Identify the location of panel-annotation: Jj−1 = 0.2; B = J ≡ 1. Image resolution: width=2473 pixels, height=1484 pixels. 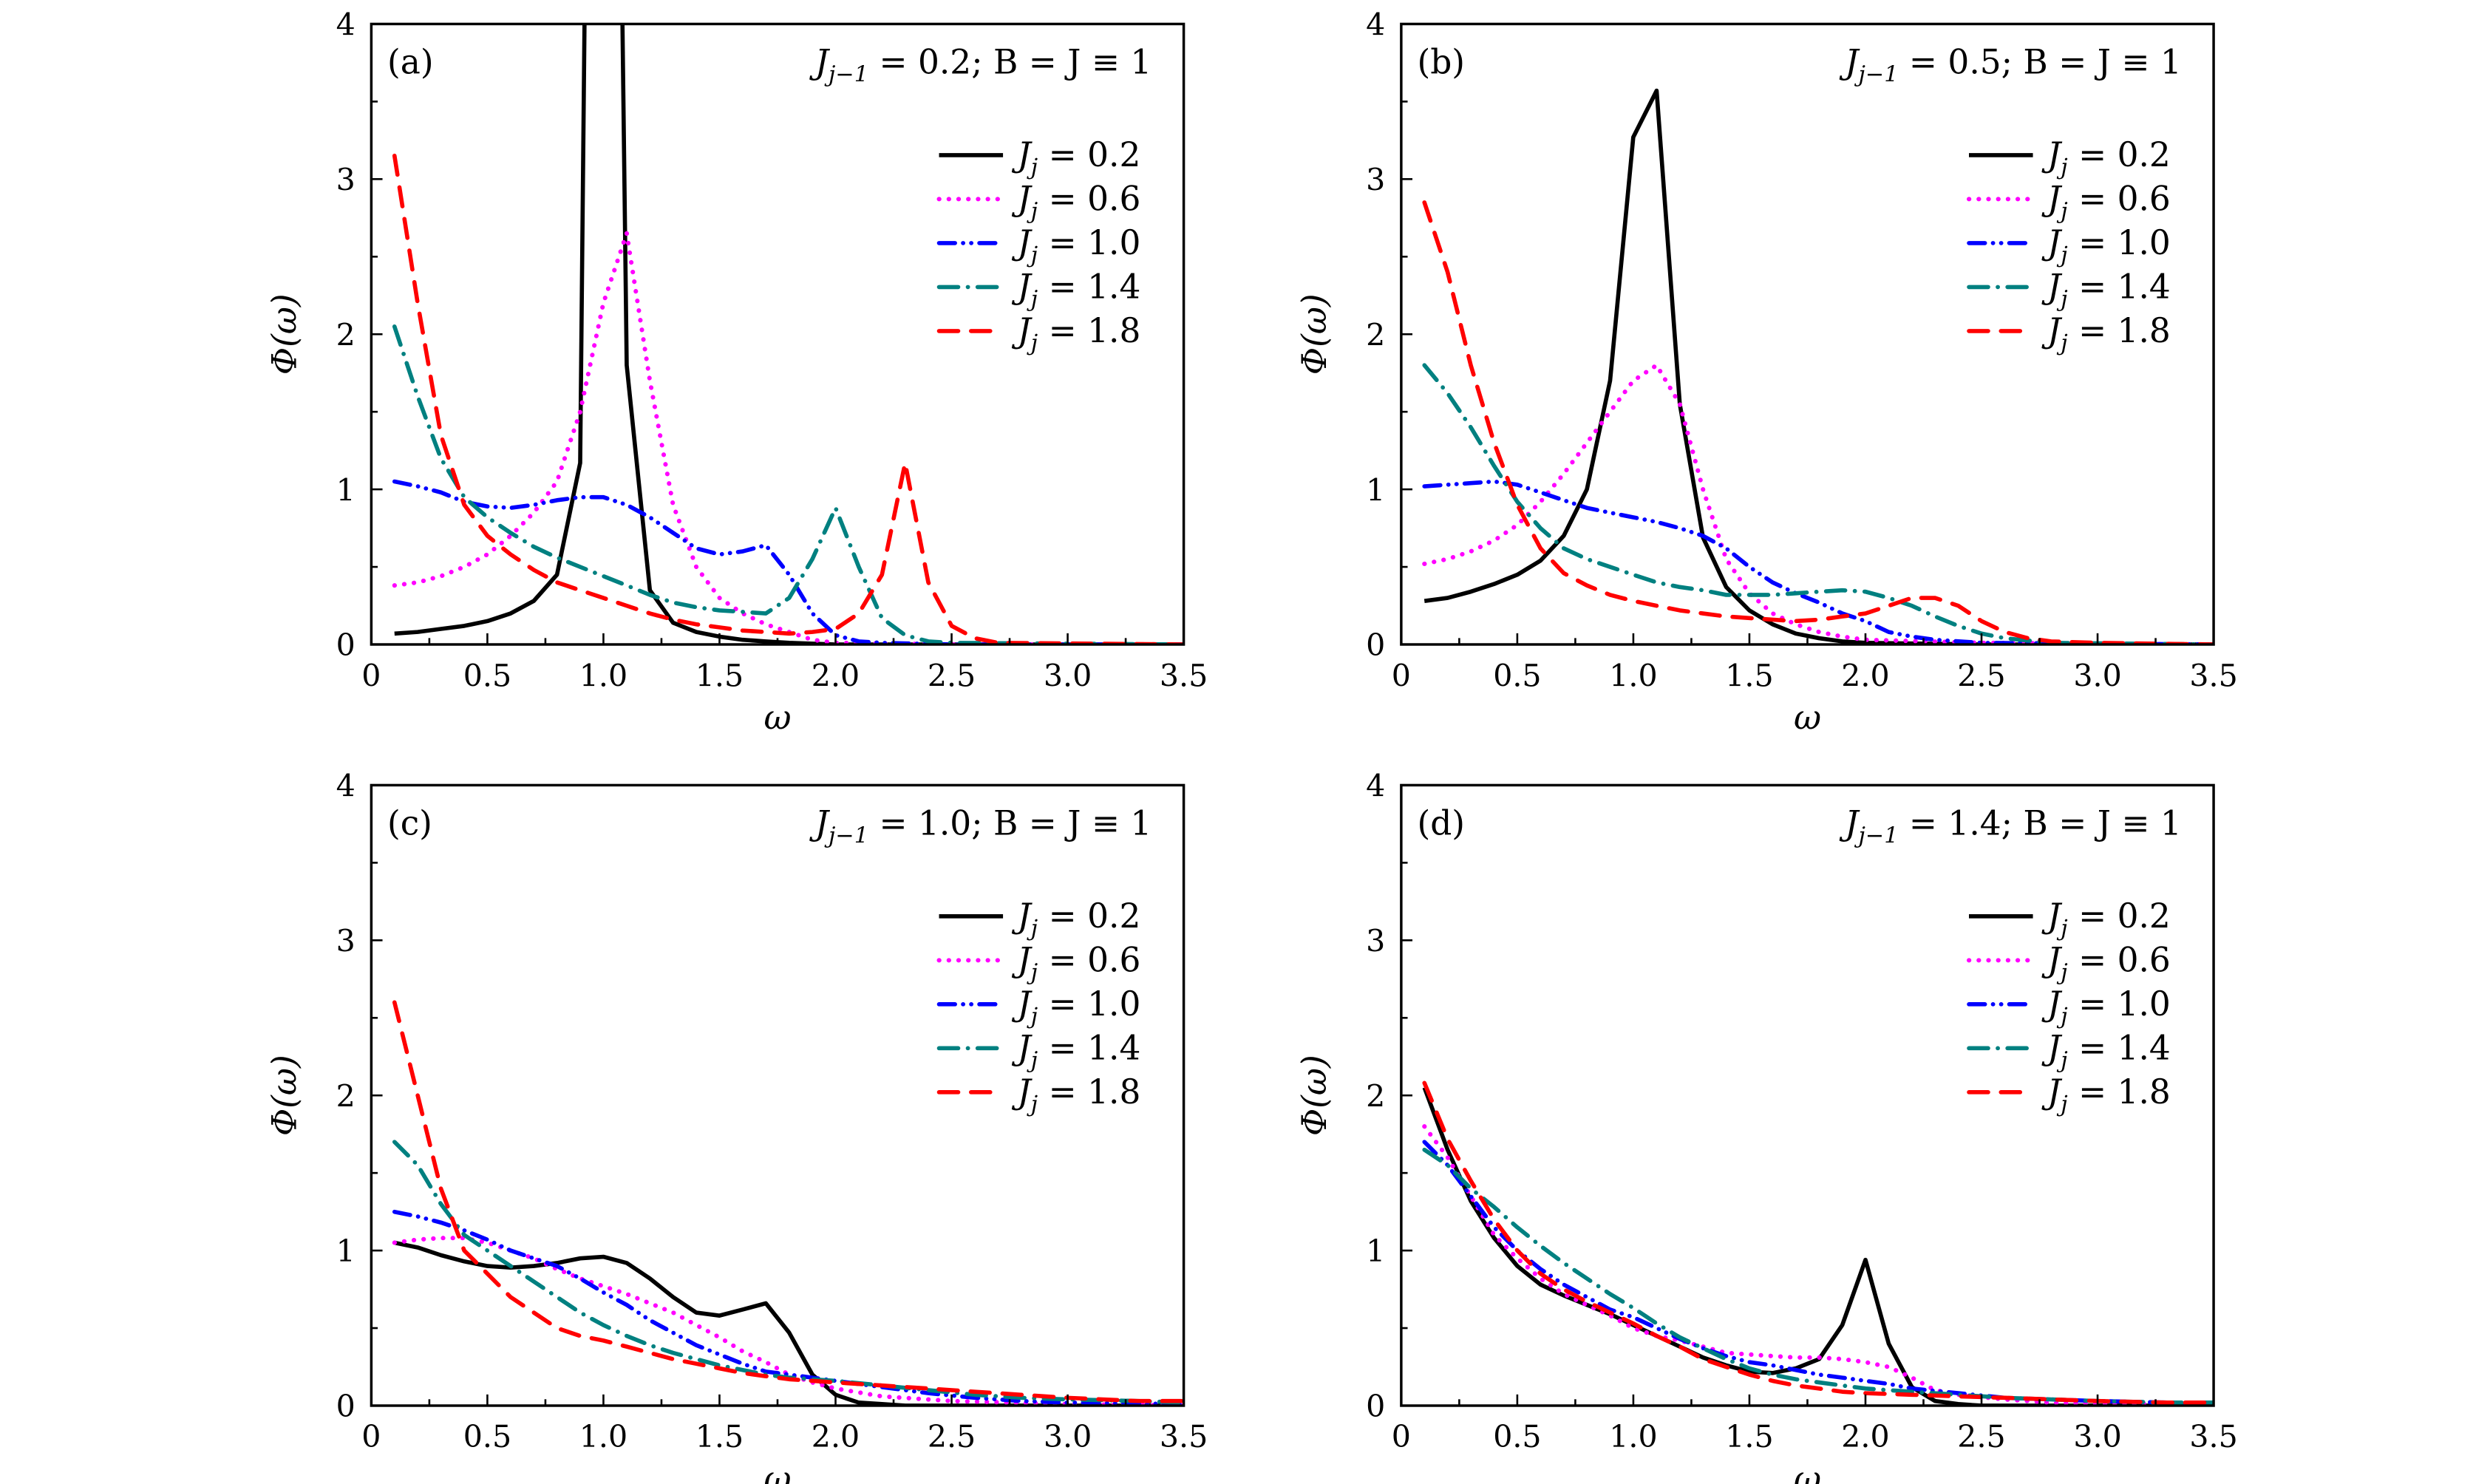
(981, 65).